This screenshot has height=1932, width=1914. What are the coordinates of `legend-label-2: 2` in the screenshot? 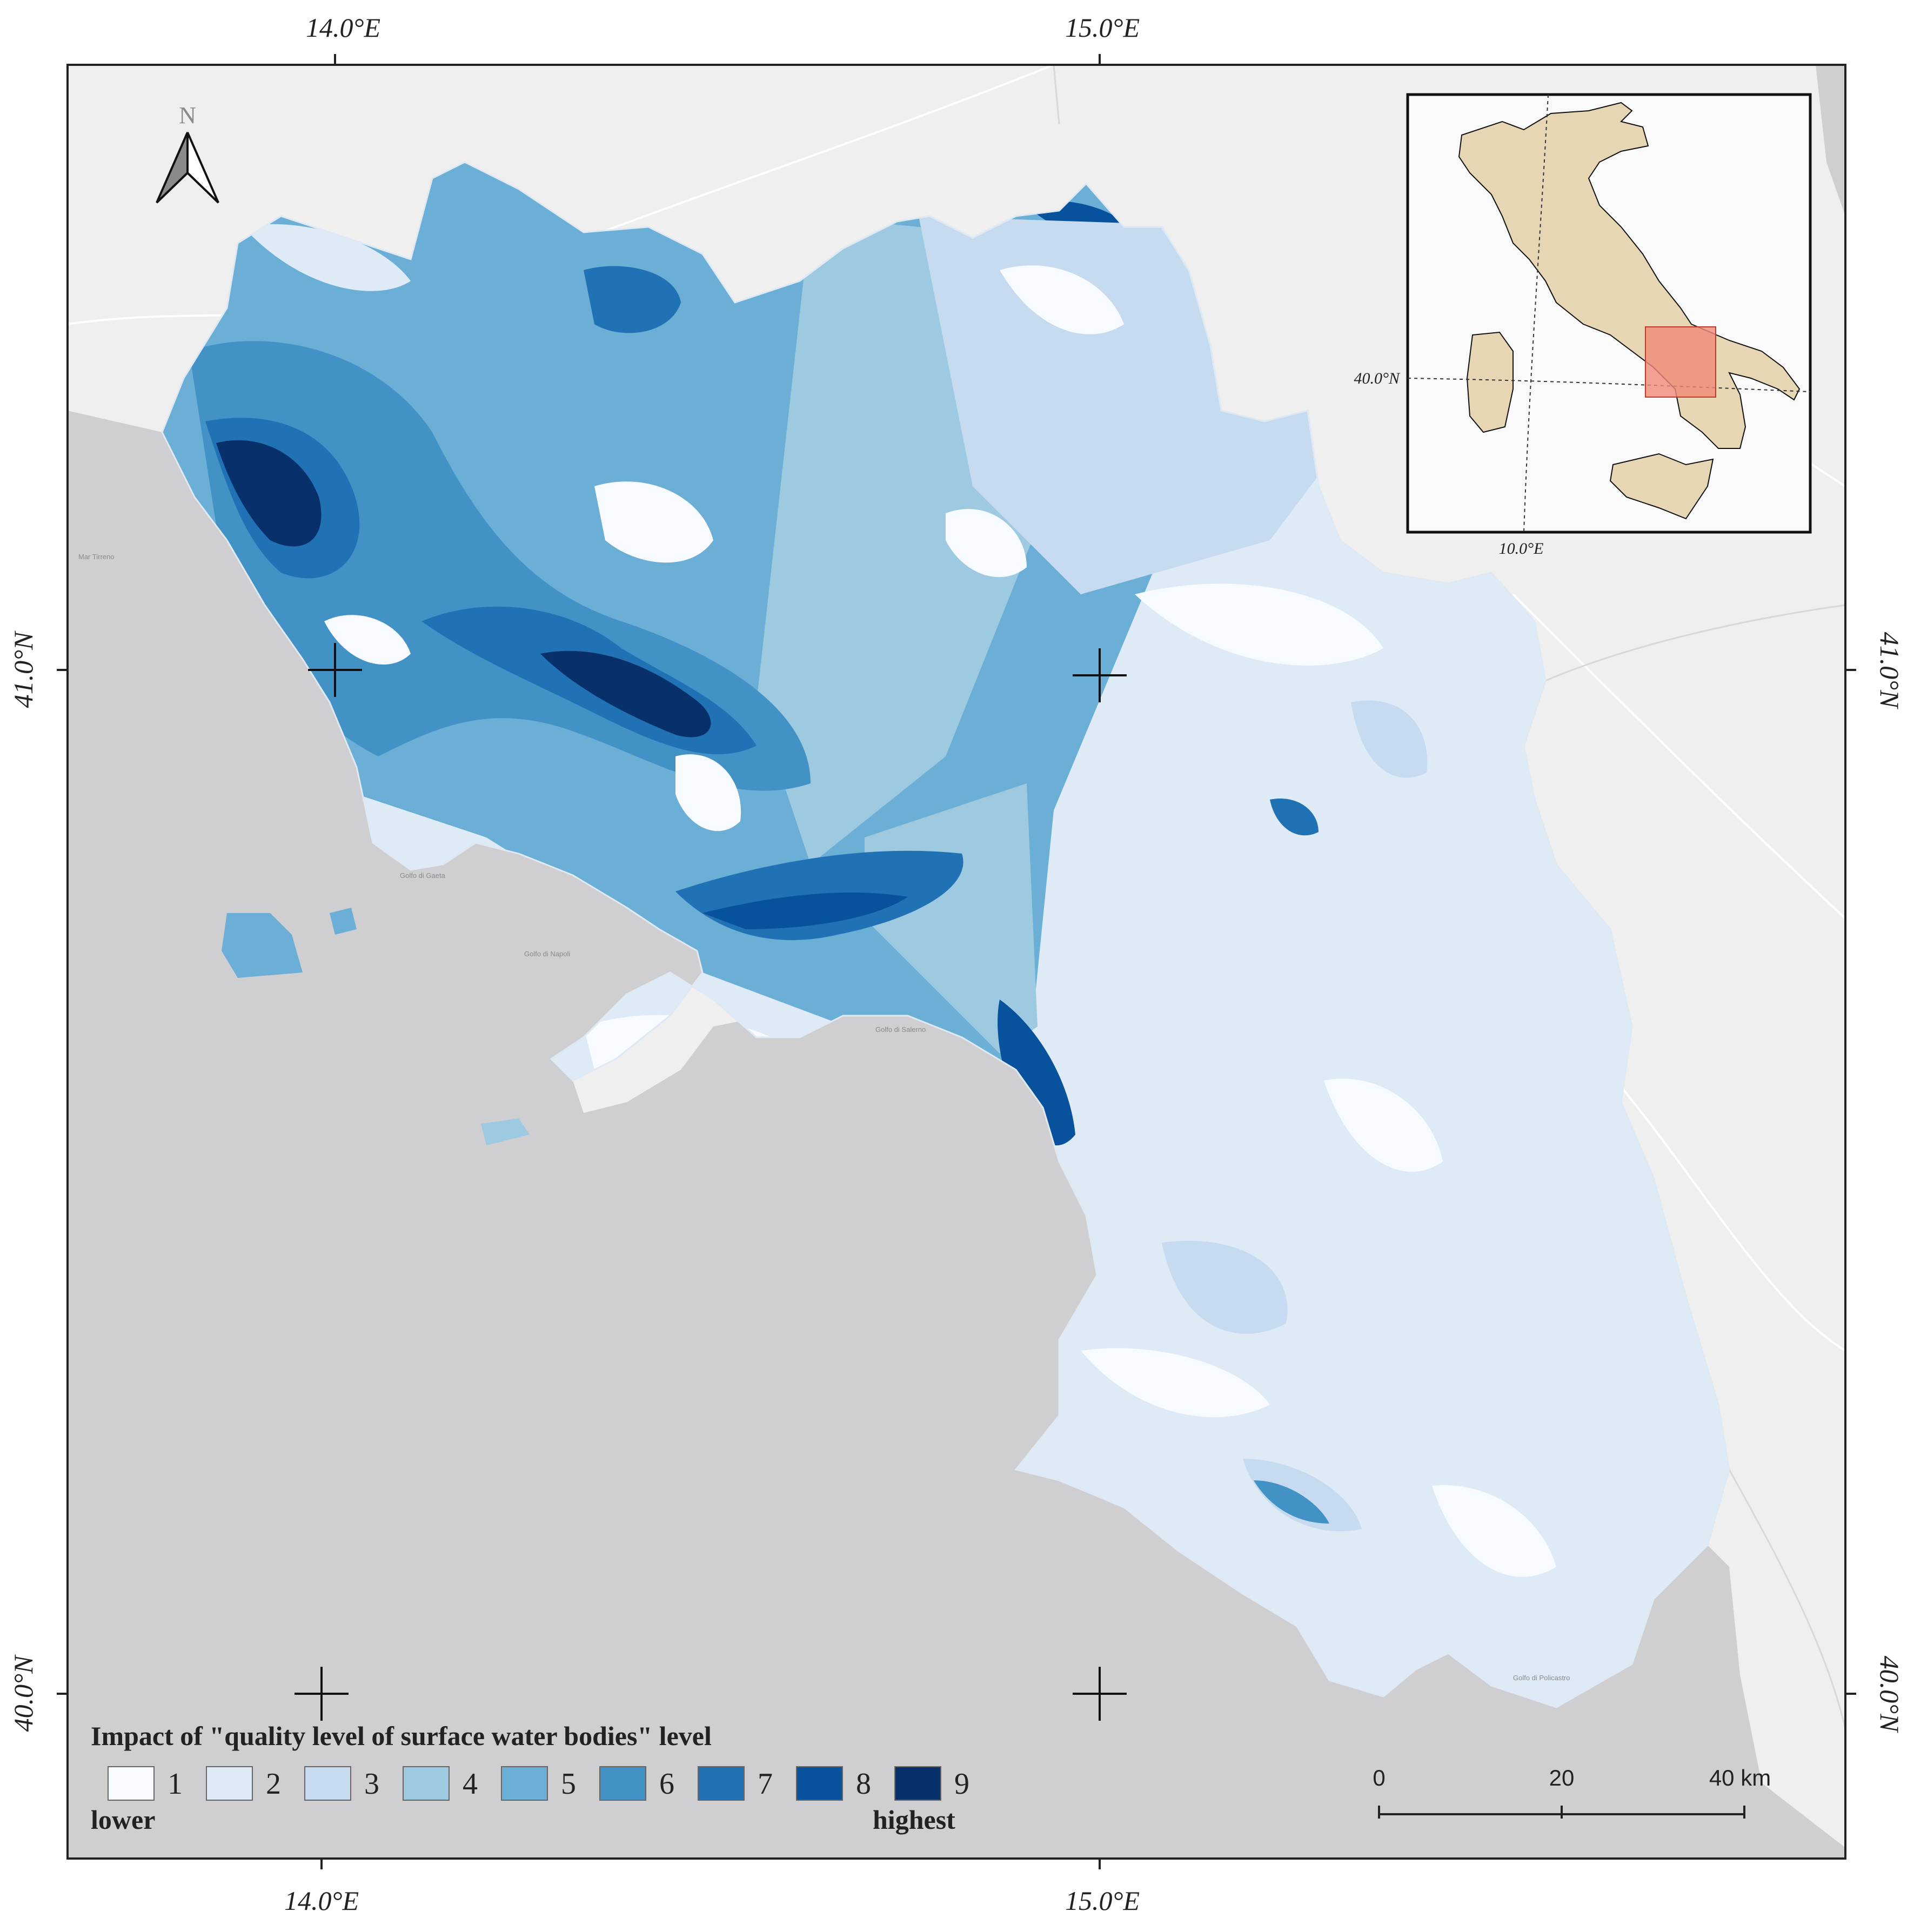 It's located at (273, 1784).